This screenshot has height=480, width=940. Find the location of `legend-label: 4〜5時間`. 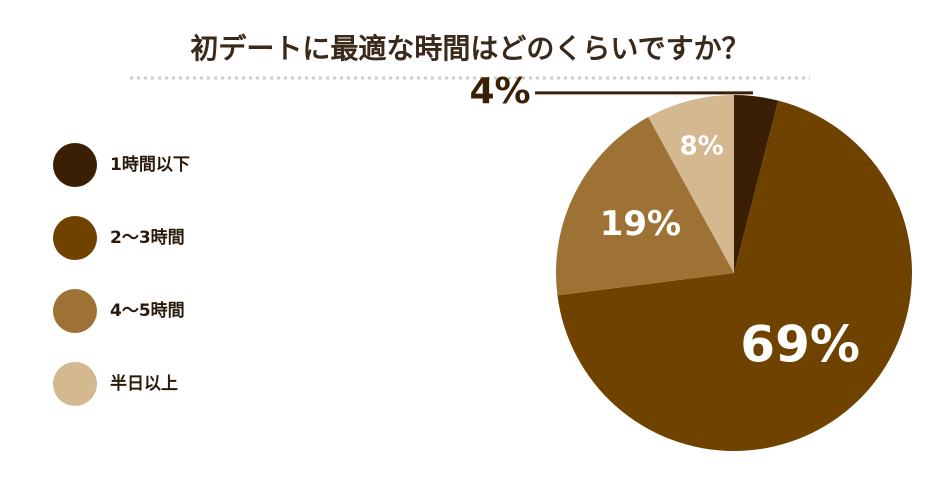

legend-label: 4〜5時間 is located at coordinates (147, 310).